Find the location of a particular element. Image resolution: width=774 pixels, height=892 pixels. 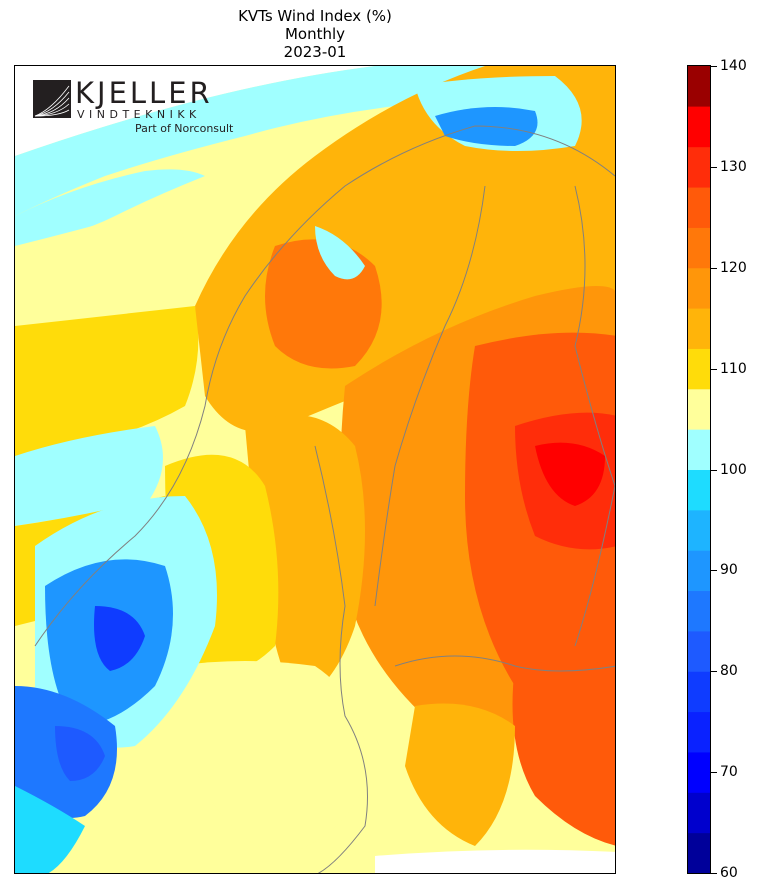

sea-west-yellow is located at coordinates (107, 381).